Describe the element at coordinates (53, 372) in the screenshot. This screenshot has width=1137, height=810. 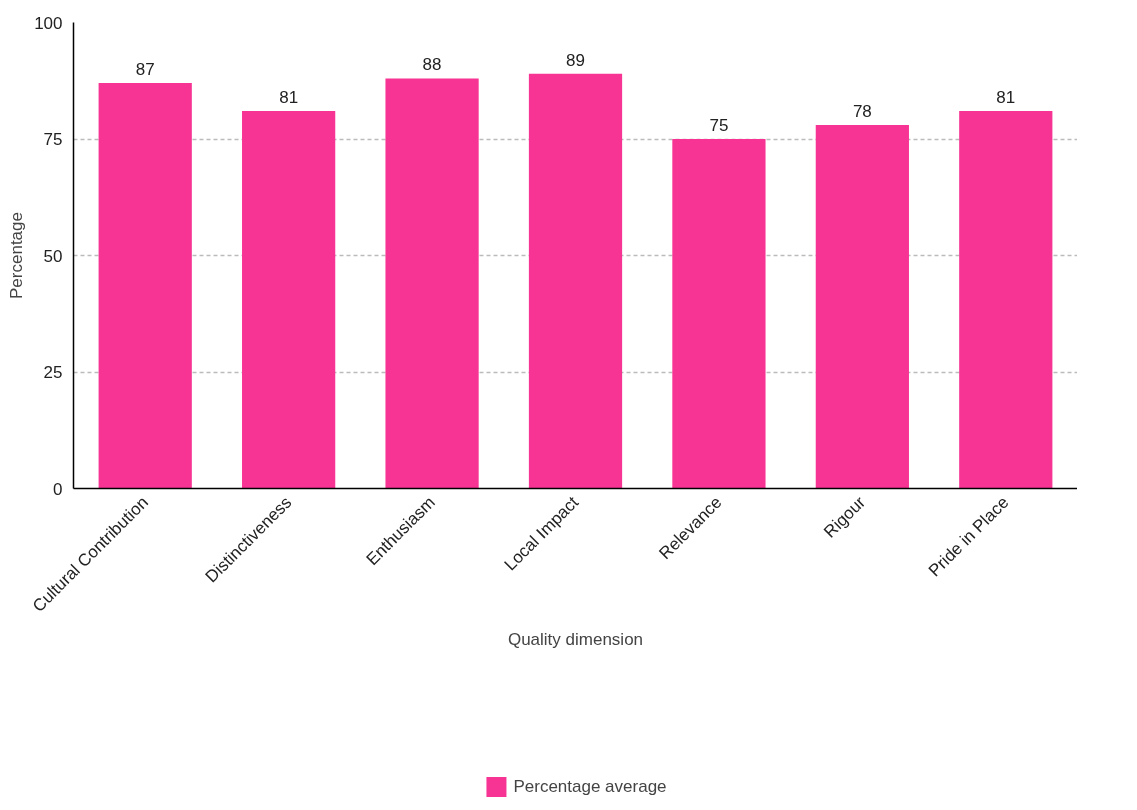
I see `y-tick-label: 25` at that location.